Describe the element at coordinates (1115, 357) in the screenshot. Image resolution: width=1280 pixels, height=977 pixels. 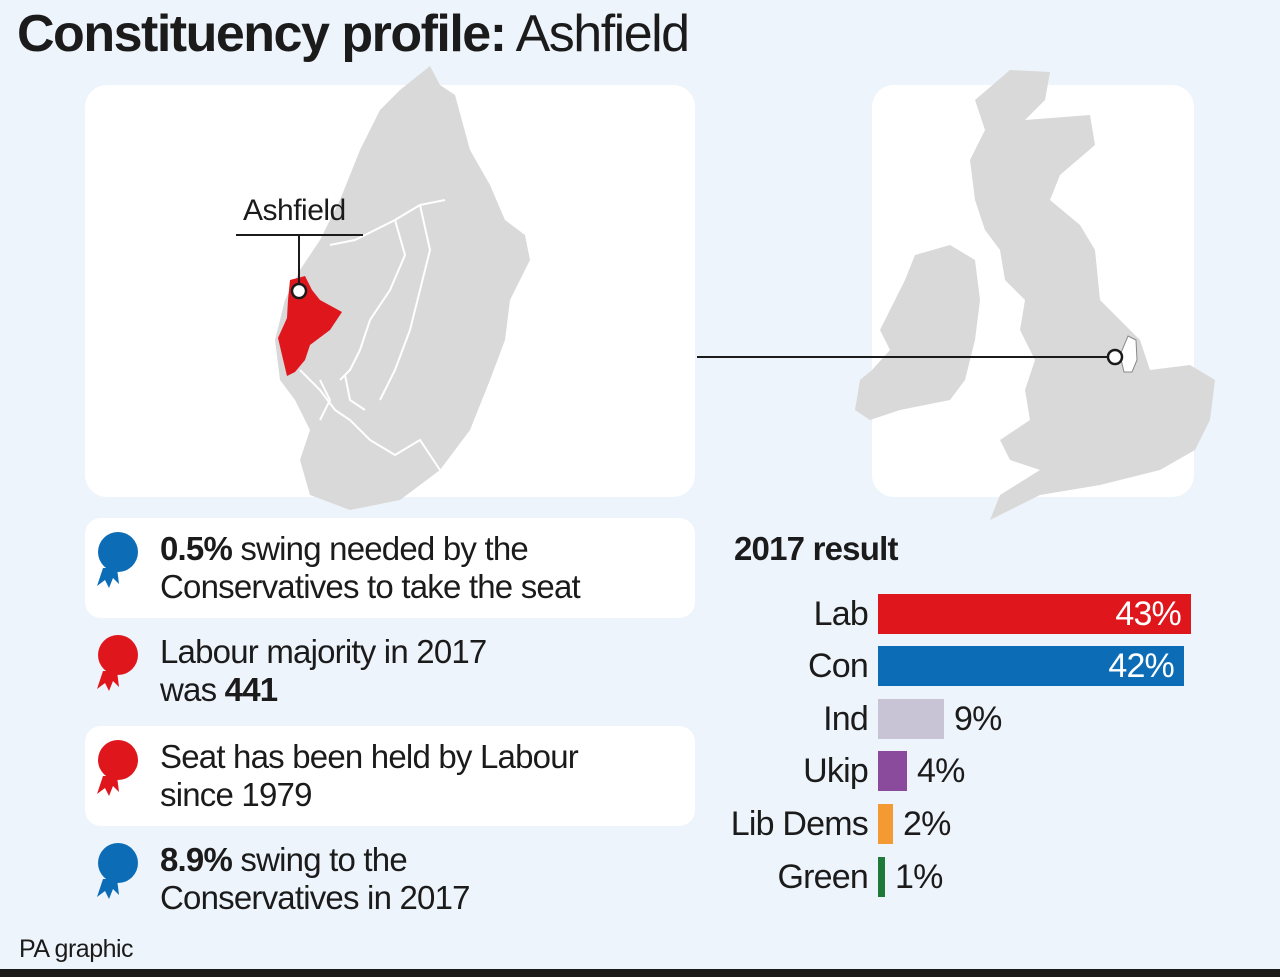
I see `uk-location-marker-icon` at that location.